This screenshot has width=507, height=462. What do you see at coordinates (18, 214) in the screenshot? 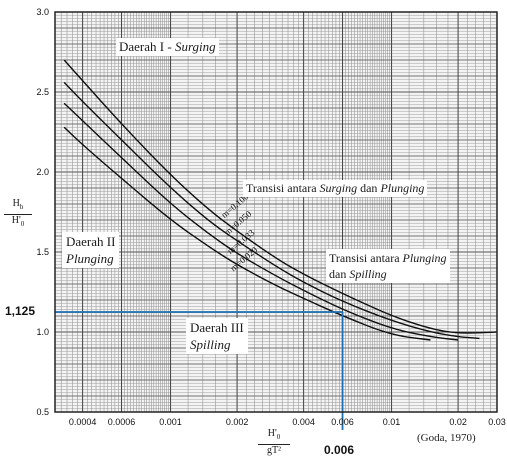
I see `y-axis-label: Hb H'0` at bounding box center [18, 214].